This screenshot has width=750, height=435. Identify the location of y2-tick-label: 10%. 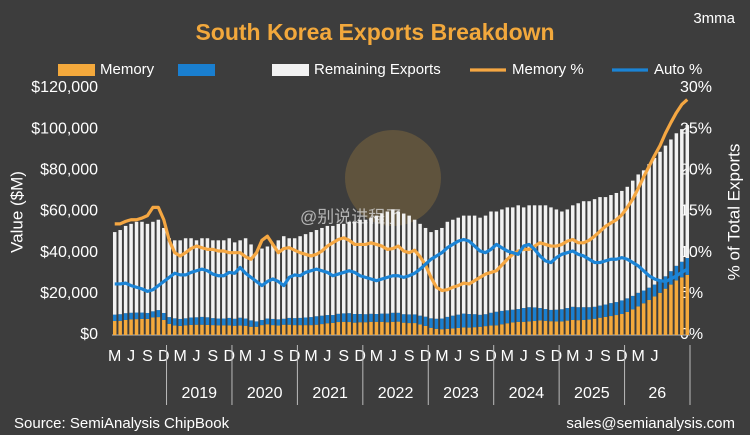
(696, 252).